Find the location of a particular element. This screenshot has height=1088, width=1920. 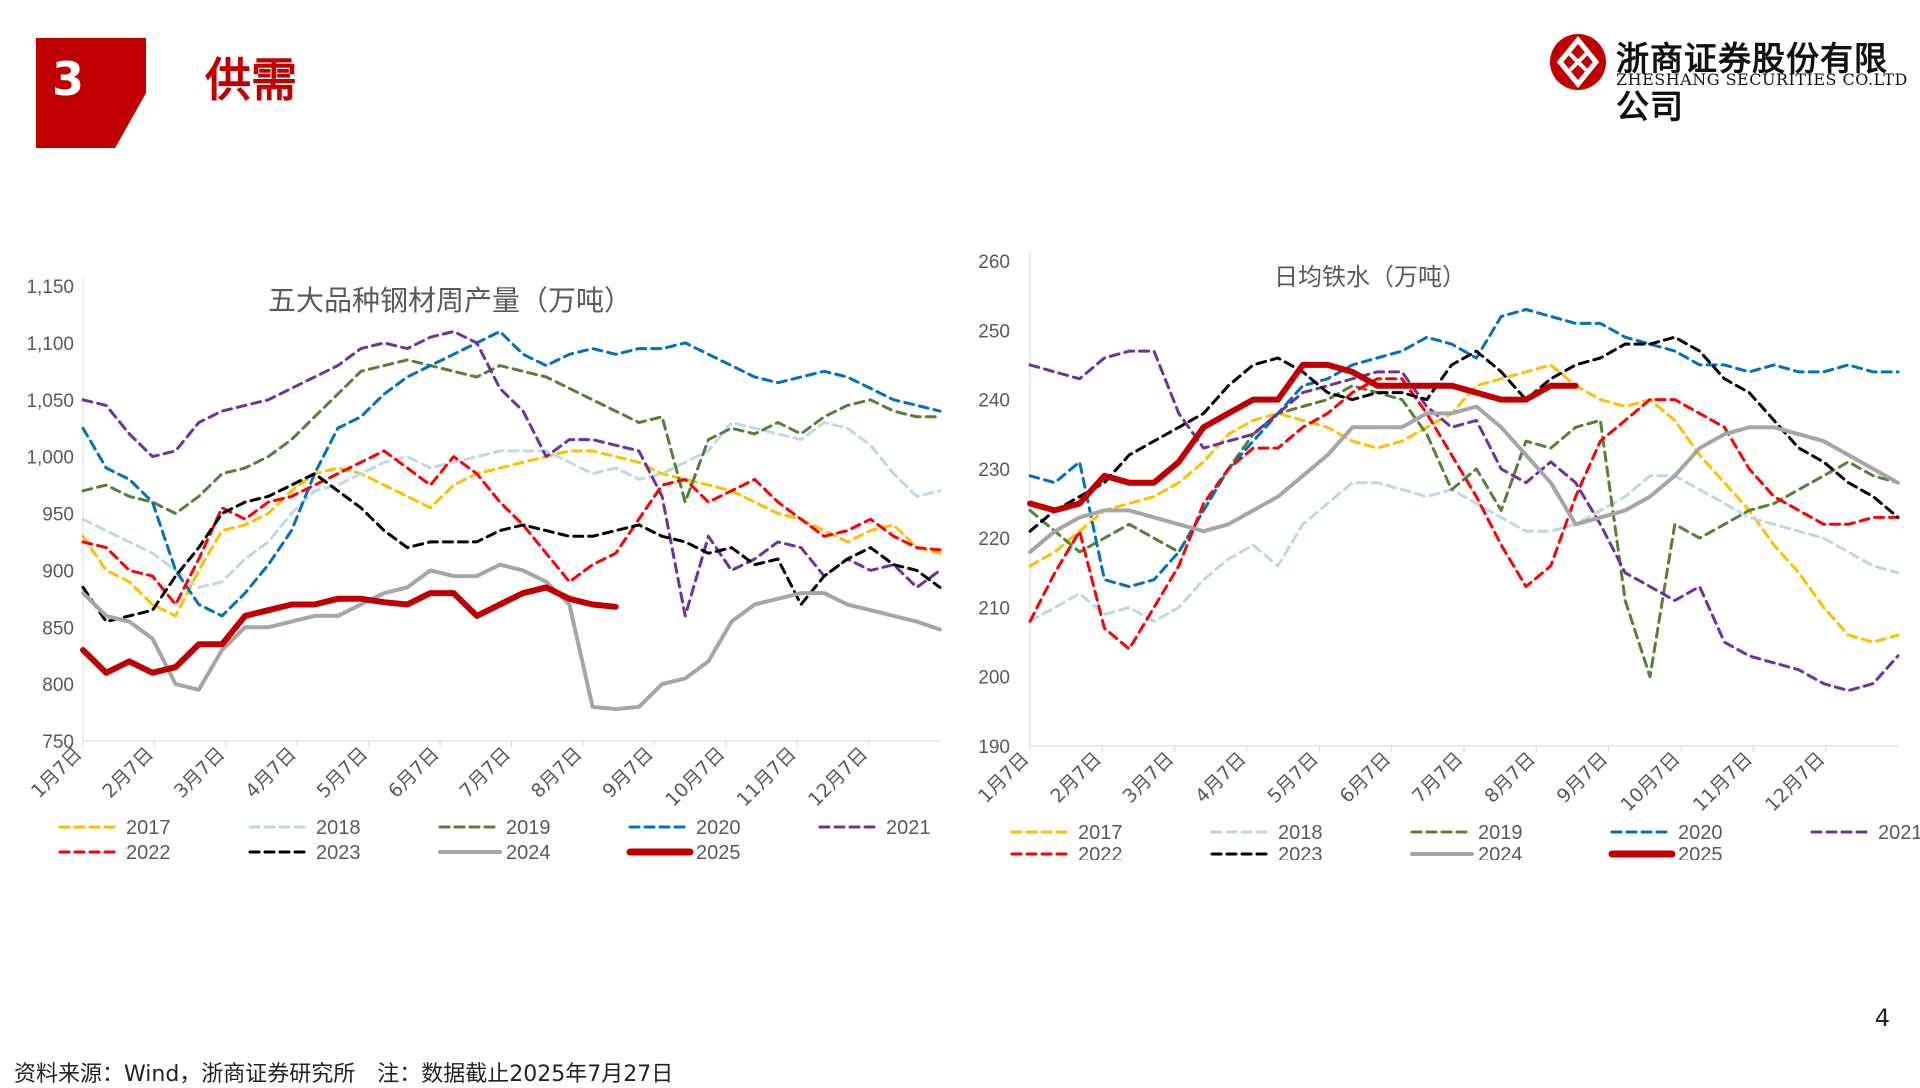

y-tick-label: 200 is located at coordinates (994, 678).